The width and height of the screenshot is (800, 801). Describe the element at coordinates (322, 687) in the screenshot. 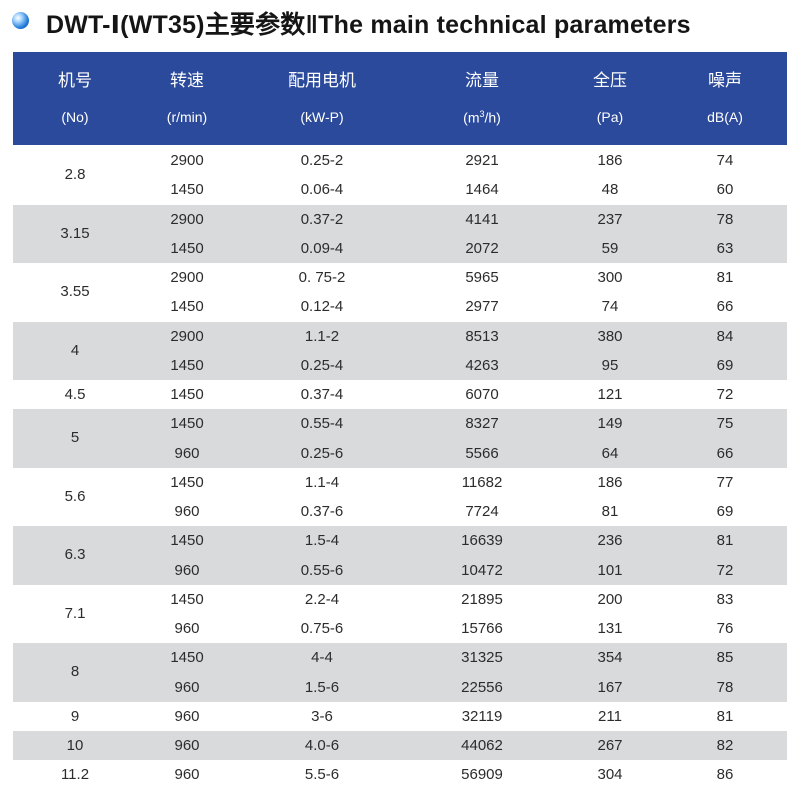

I see `cell-motor: 1.5-6` at that location.